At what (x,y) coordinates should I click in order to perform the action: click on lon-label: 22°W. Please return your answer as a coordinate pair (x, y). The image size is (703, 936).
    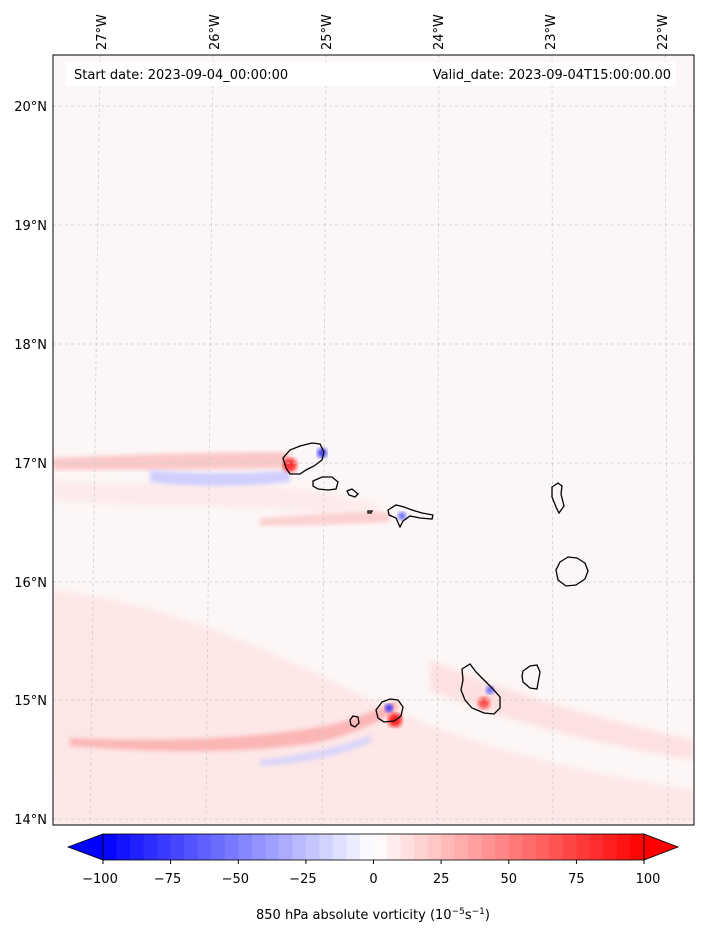
    Looking at the image, I should click on (663, 32).